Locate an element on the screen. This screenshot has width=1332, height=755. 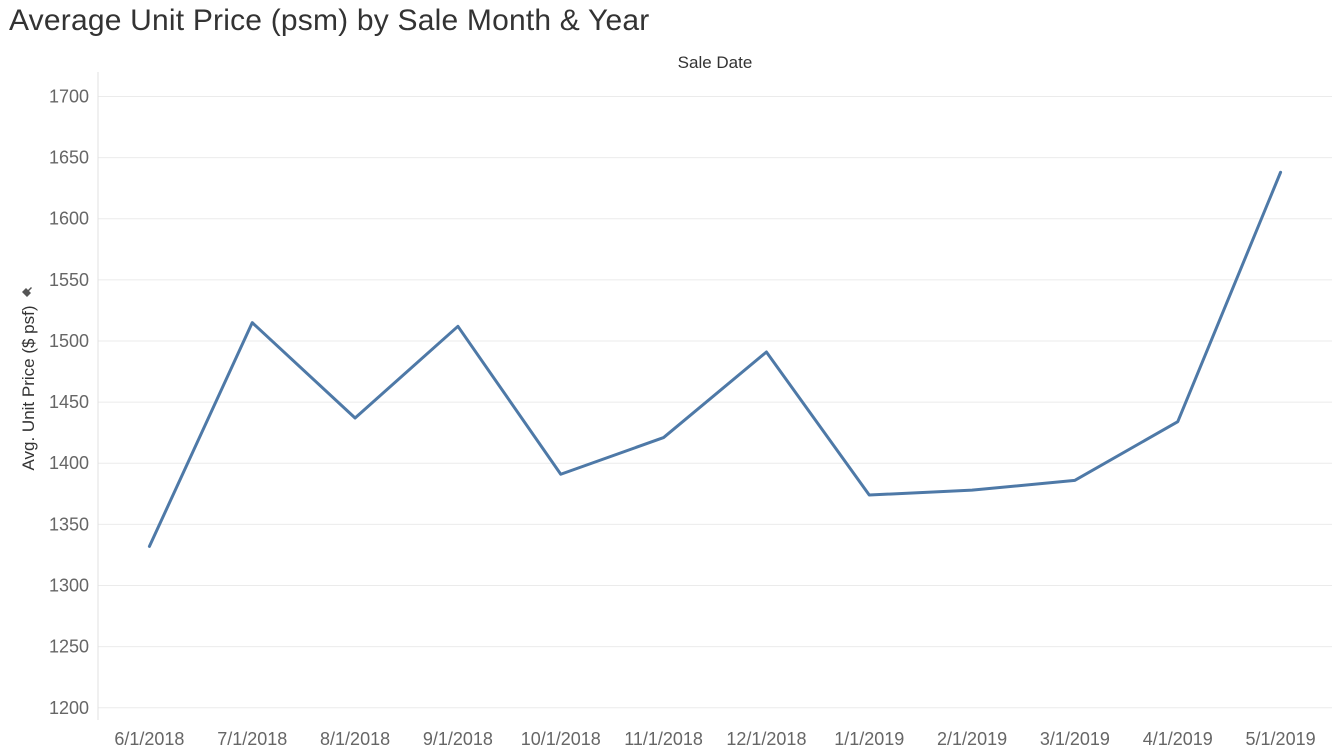
y-tick-label: 1300 is located at coordinates (69, 586).